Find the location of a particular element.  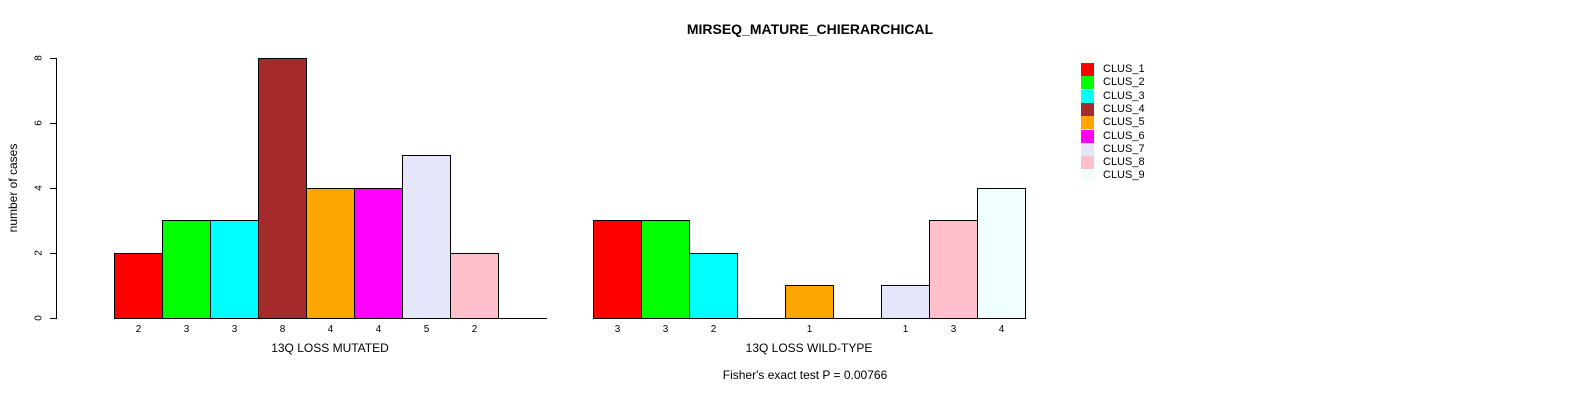

legend-label-clus_5: CLUS_5 is located at coordinates (1124, 122).